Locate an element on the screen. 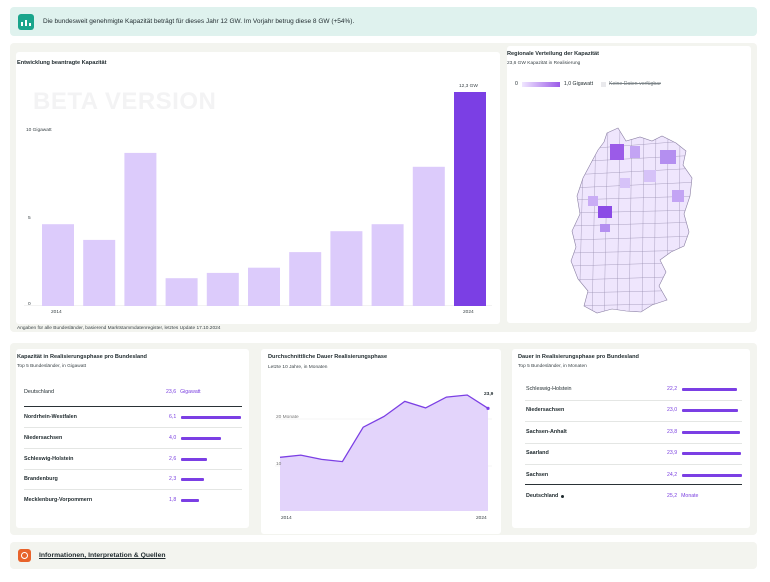 The height and width of the screenshot is (582, 770). duration-row: Schleswig-Holstein is located at coordinates (549, 389).